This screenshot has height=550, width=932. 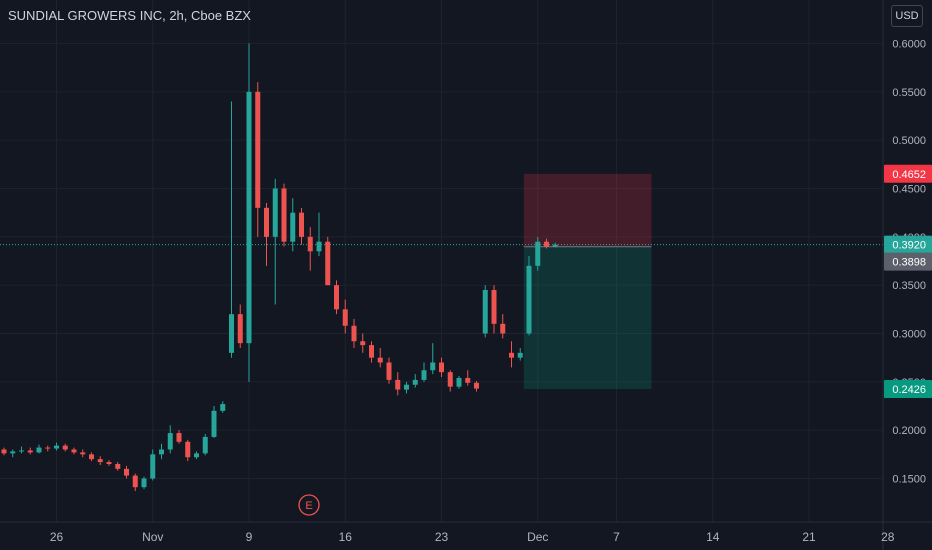 I want to click on target-price-label: 0.2426, so click(x=909, y=390).